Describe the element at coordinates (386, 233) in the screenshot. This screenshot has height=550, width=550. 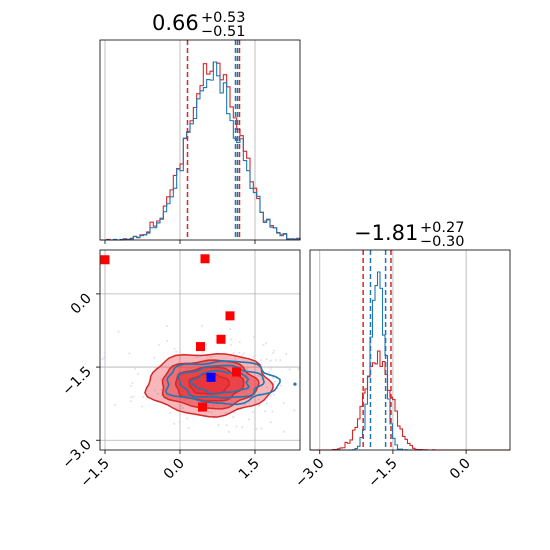
I see `title-param2-value: −1.81` at that location.